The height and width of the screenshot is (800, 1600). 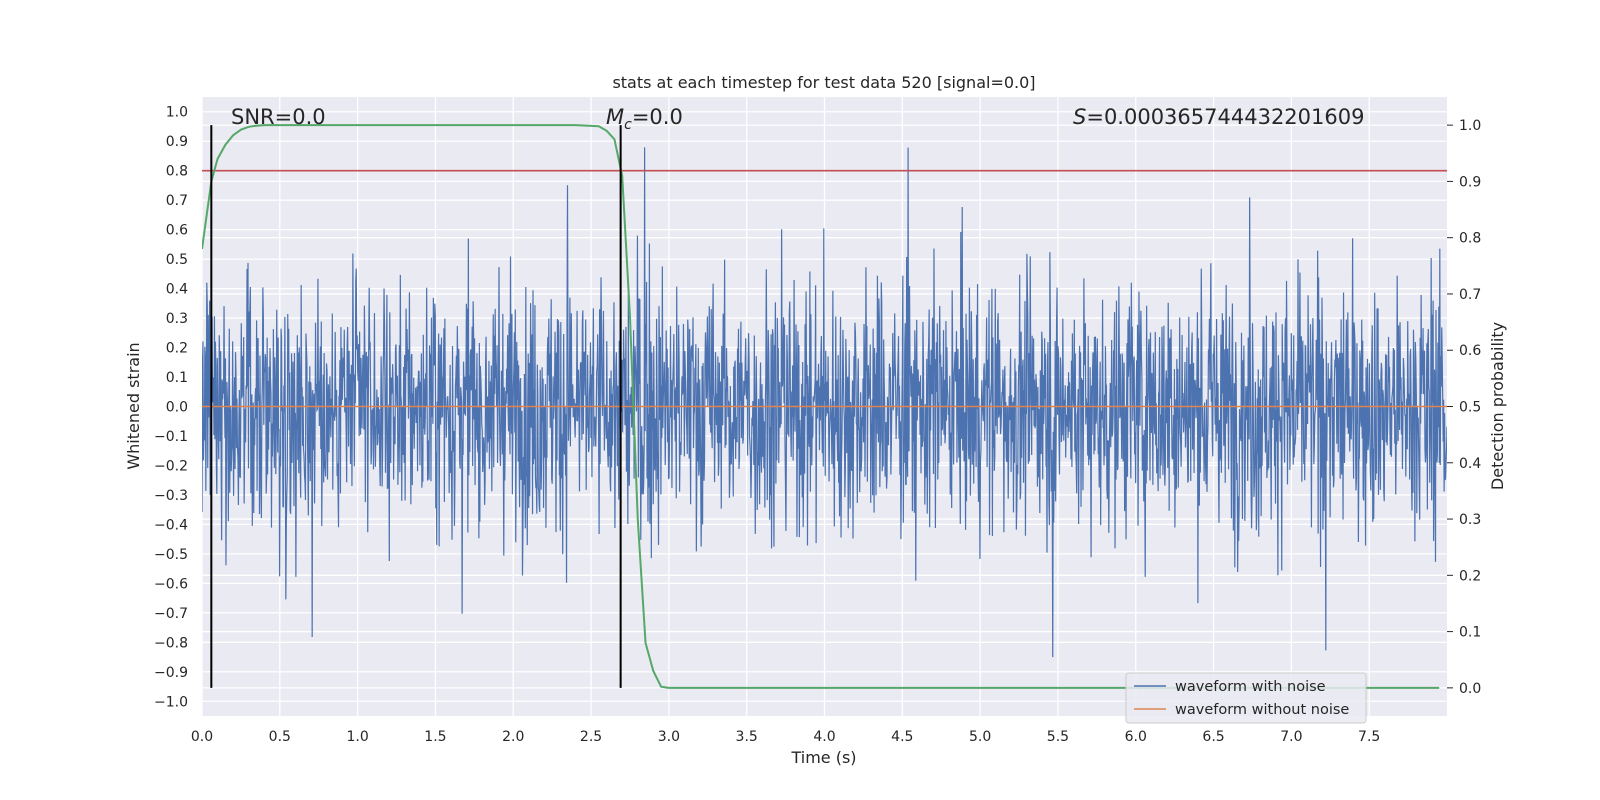 I want to click on legend-label-noise: waveform with noise, so click(x=1250, y=687).